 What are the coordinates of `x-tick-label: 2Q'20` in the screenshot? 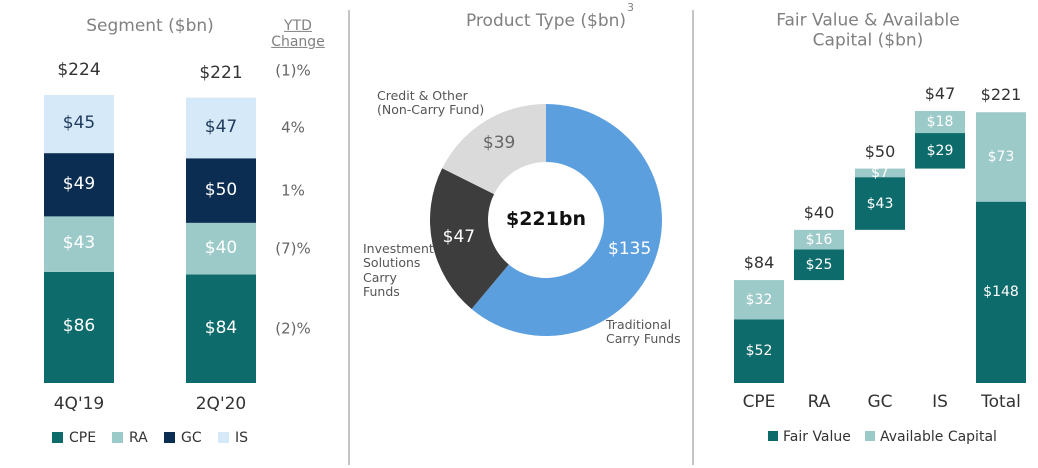 It's located at (221, 404).